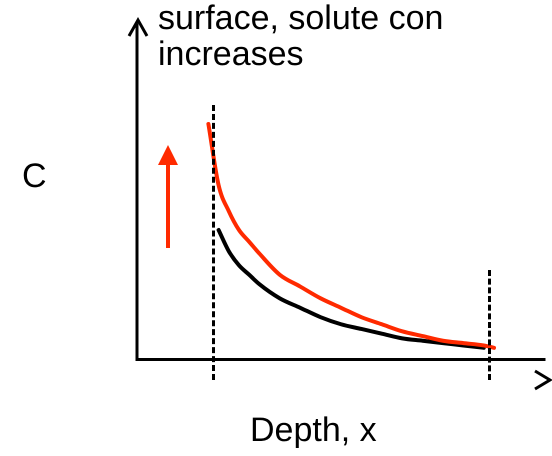  I want to click on x-axis-title: Depth, x, so click(313, 430).